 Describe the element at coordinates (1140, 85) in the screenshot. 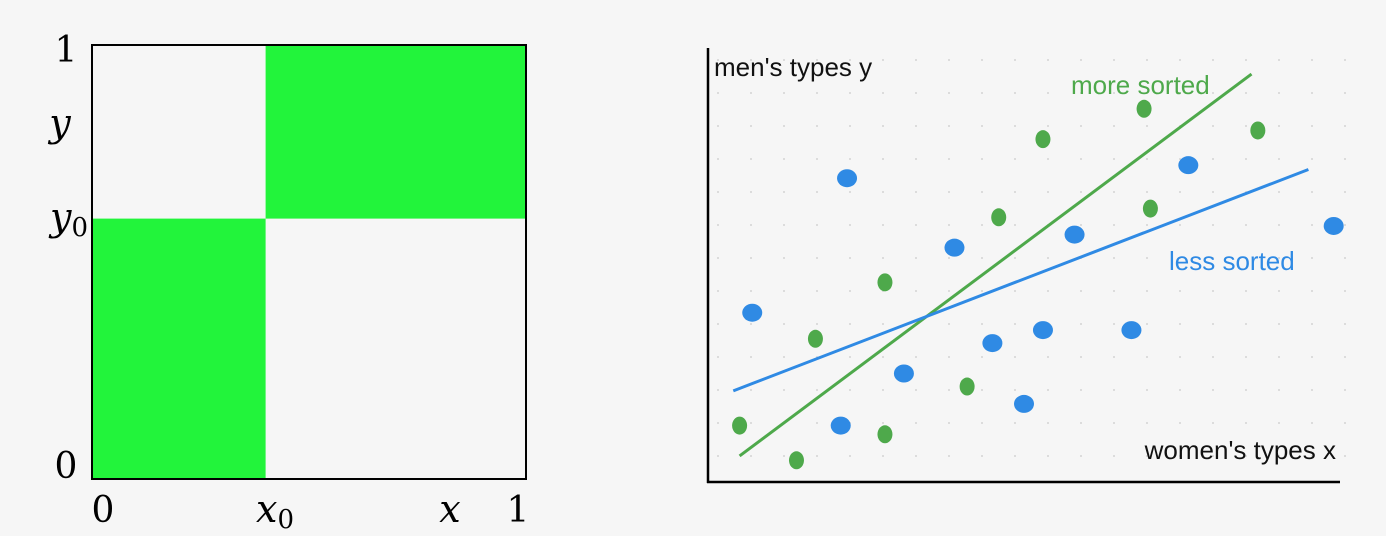

I see `more-sorted-label: more sorted` at that location.